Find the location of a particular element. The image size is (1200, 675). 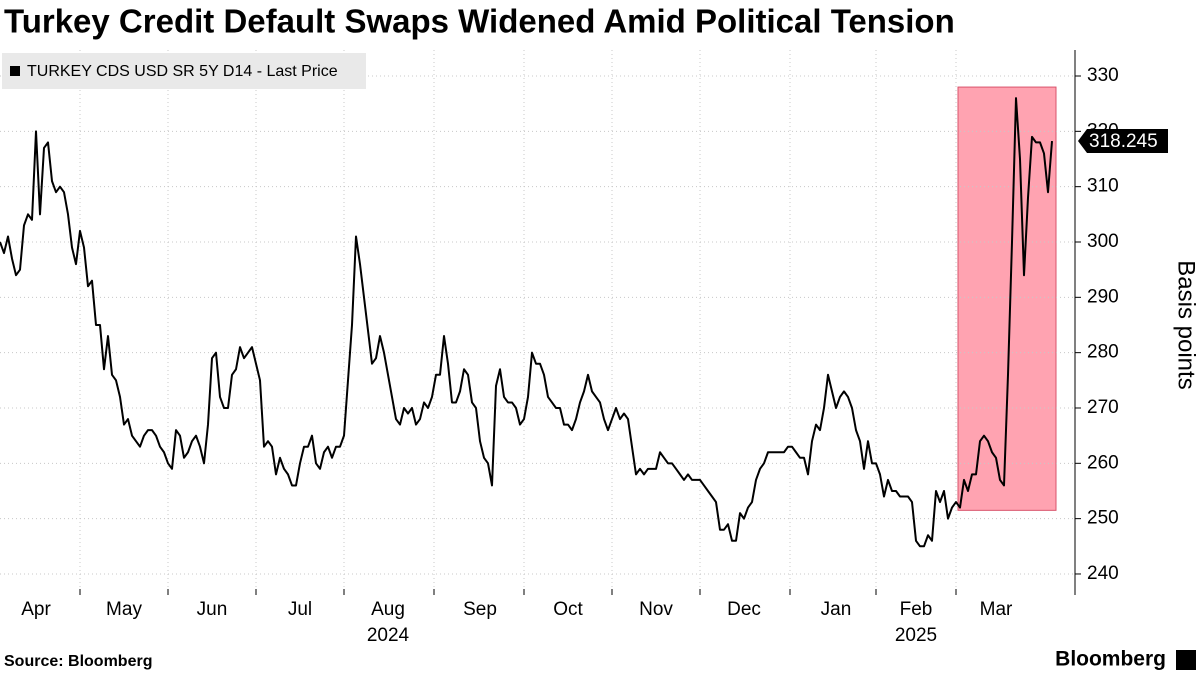

x-tick-label: Aug 2024 is located at coordinates (388, 622).